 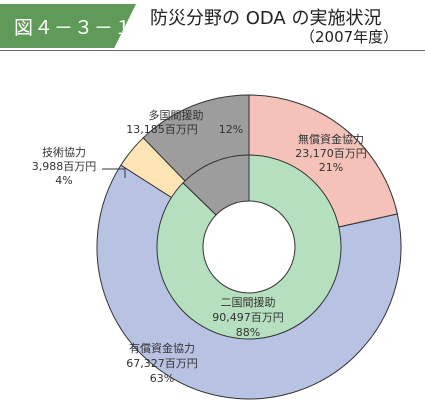 I want to click on label-loan-value: 67,327百万円, so click(x=162, y=363).